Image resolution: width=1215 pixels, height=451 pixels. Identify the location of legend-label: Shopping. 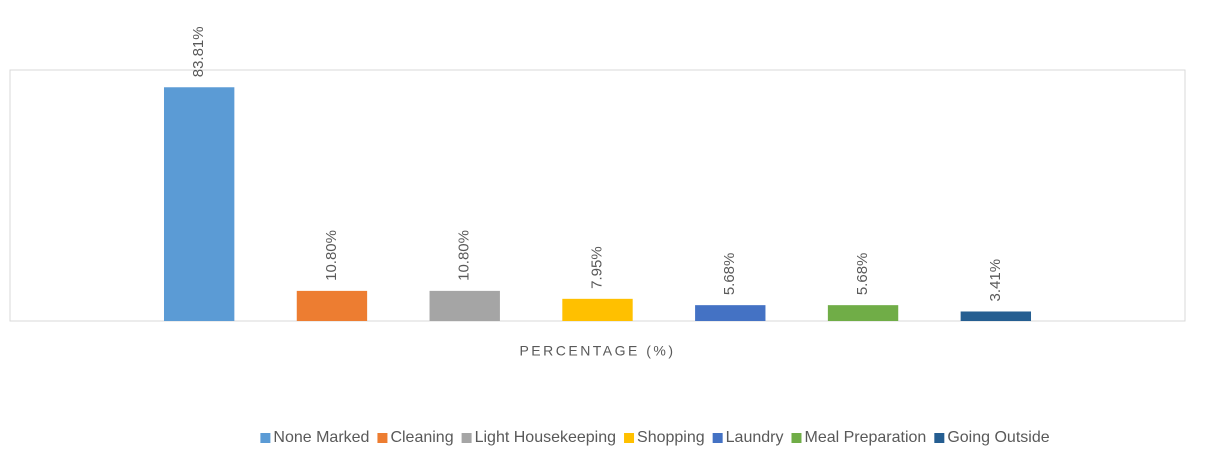
(671, 437).